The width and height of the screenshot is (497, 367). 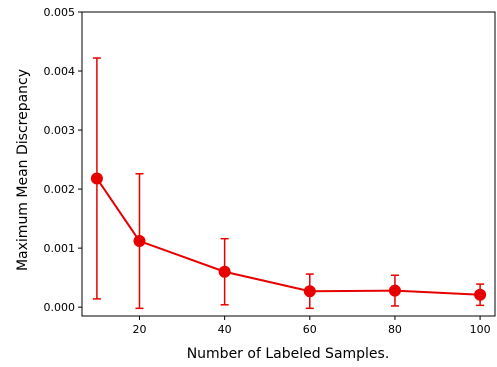 I want to click on y-tick-label: 0.001, so click(x=60, y=248).